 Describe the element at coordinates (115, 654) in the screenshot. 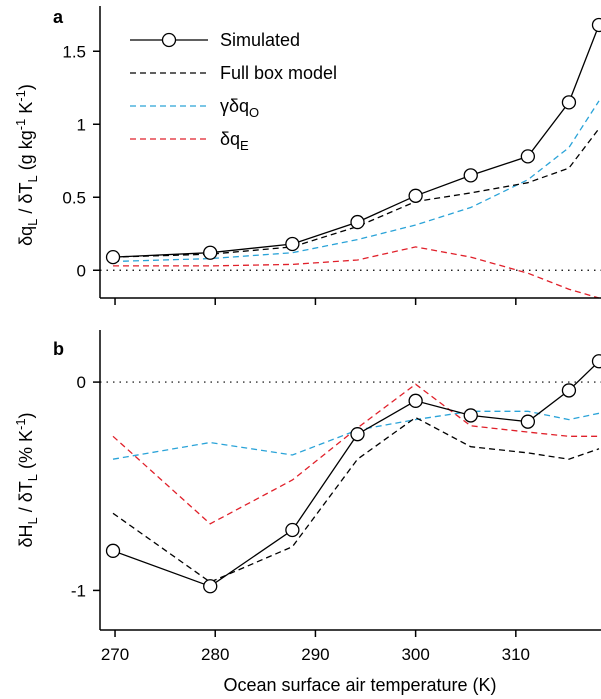

I see `x-tick-label: 270` at that location.